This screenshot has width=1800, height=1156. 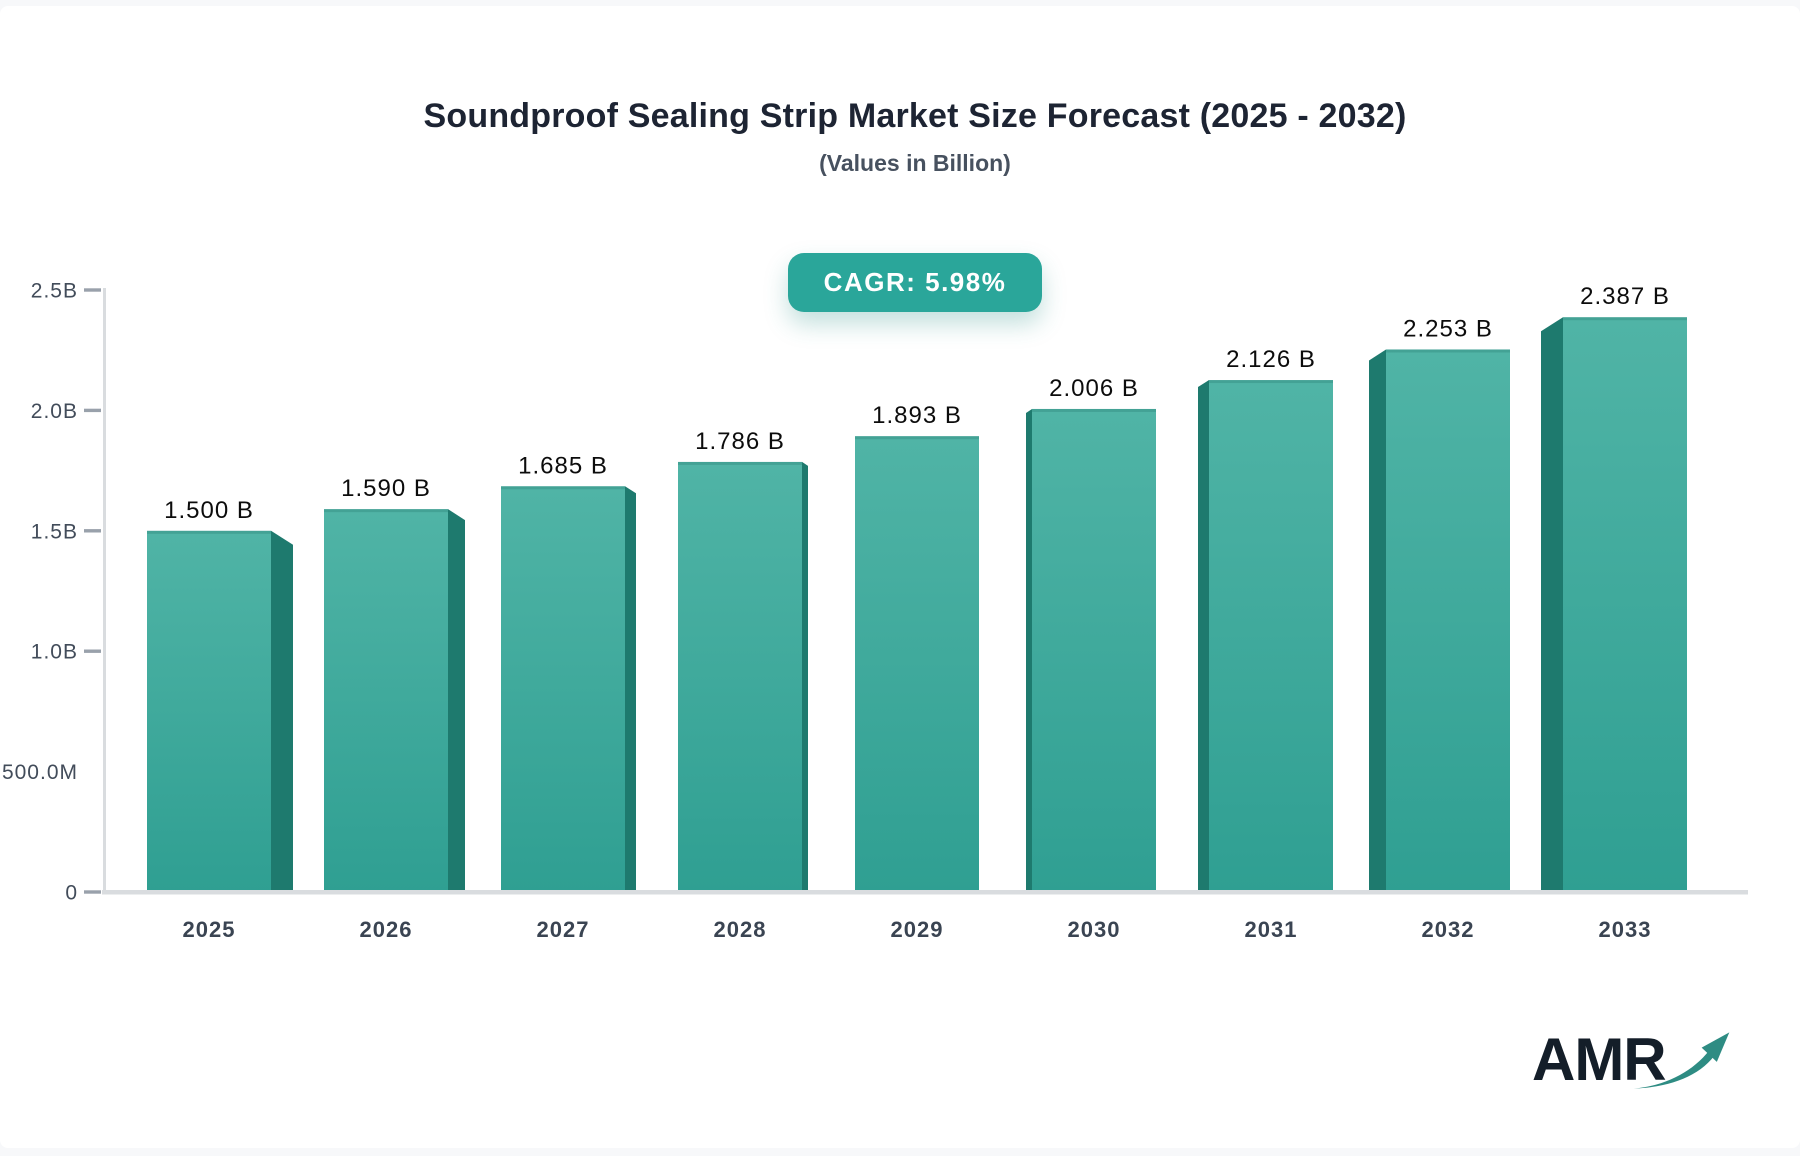 I want to click on bar-group-2027: 1.685 B, so click(x=568, y=672).